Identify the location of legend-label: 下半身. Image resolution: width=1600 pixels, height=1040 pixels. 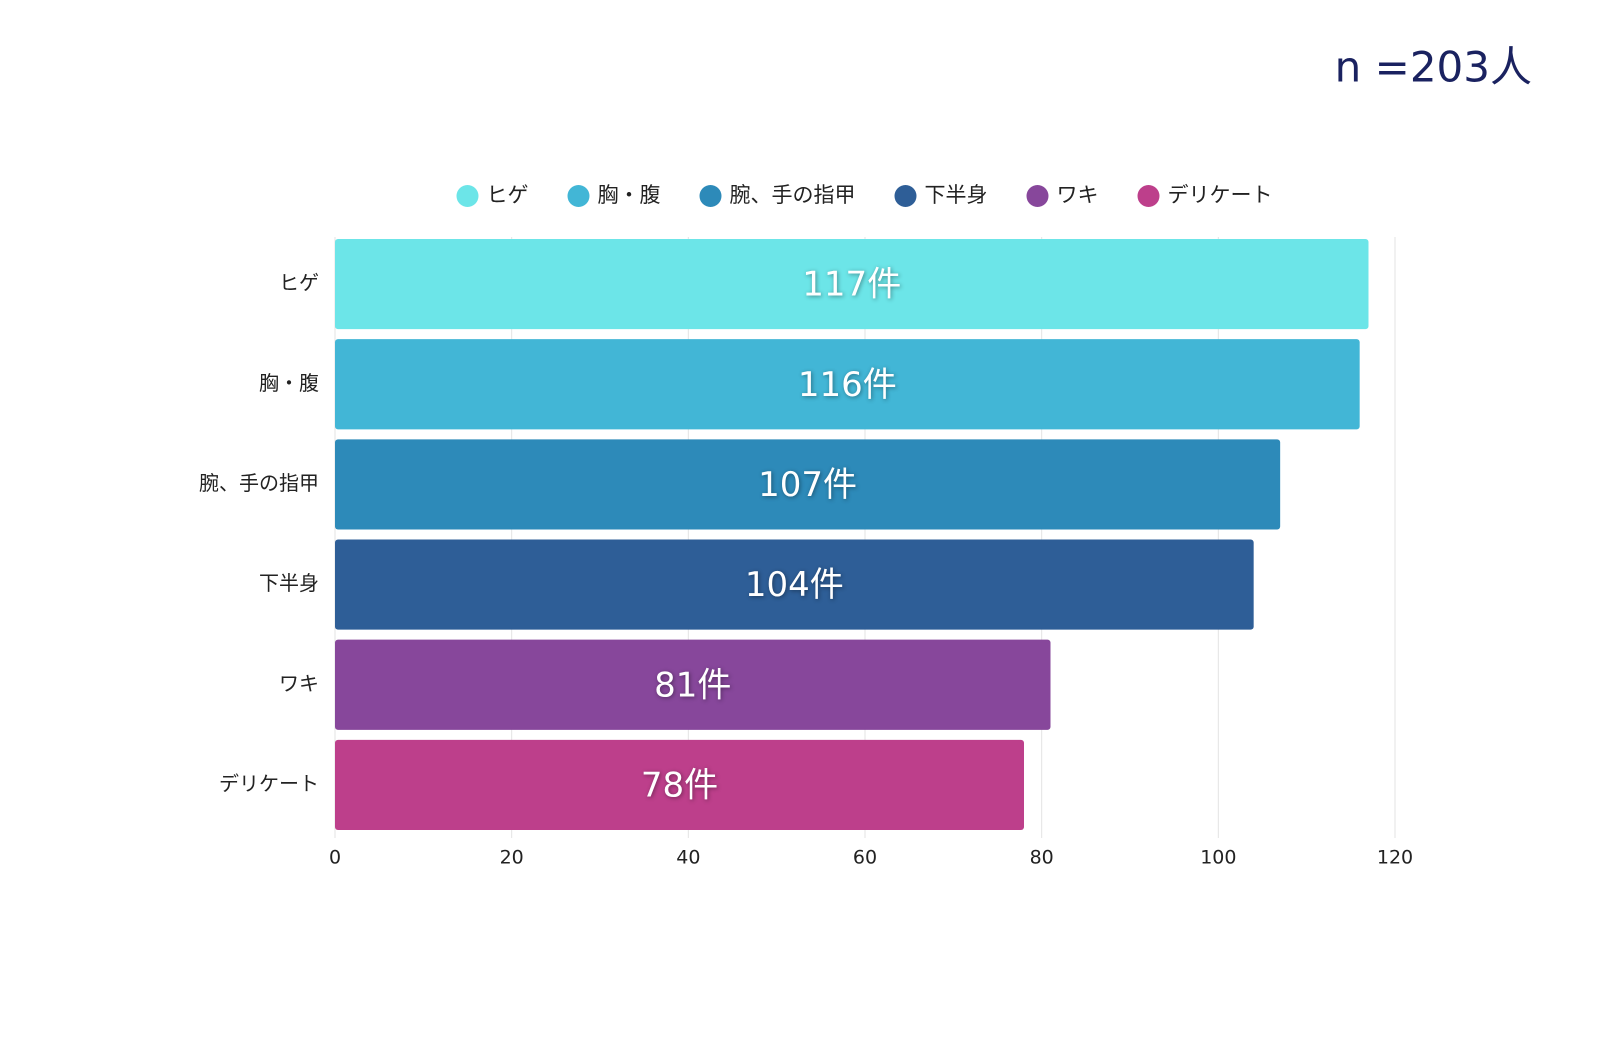
(956, 195).